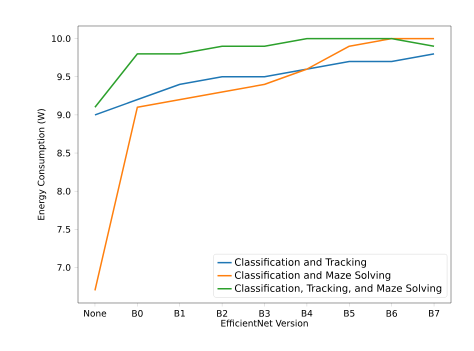 The image size is (474, 351). Describe the element at coordinates (300, 263) in the screenshot. I see `legend-label: Classification and Tracking` at that location.